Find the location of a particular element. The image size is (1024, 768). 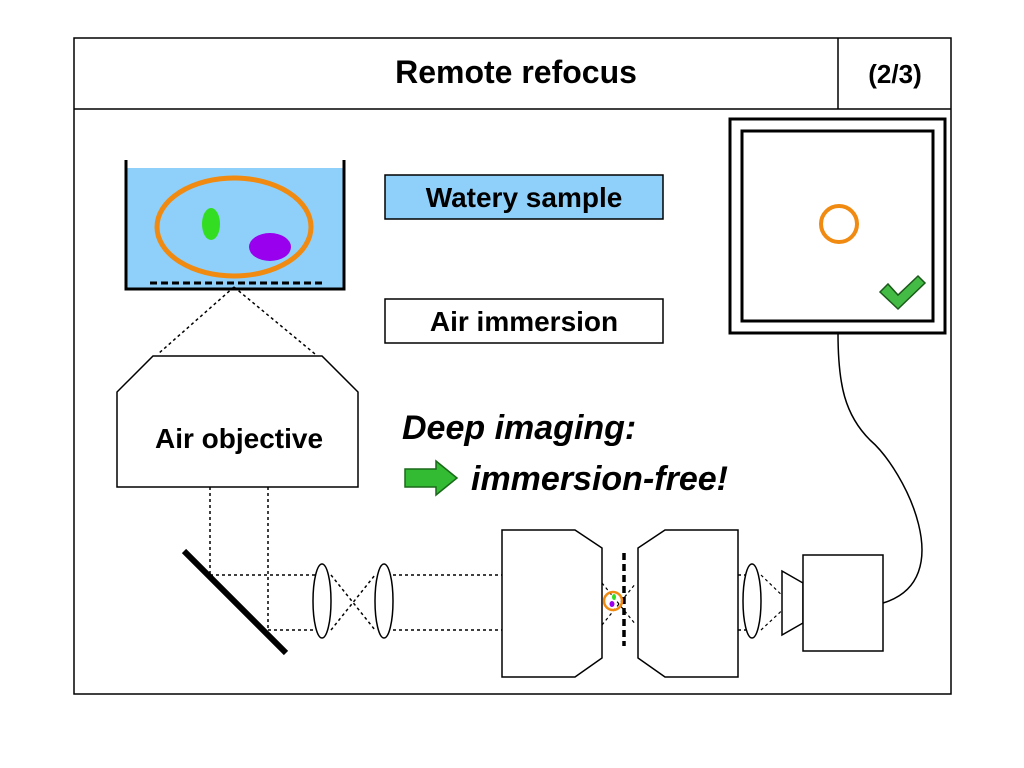

remote-green-cell is located at coordinates (614, 597).